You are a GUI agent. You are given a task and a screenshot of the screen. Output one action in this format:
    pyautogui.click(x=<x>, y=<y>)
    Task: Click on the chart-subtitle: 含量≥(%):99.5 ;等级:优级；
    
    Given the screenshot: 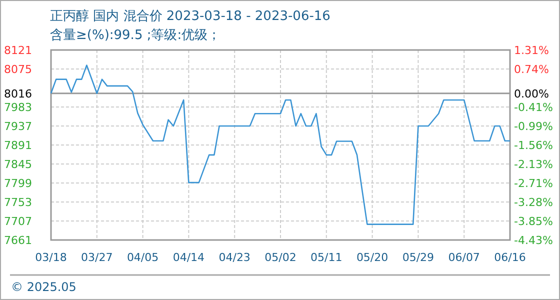 What is the action you would take?
    pyautogui.click(x=135, y=35)
    